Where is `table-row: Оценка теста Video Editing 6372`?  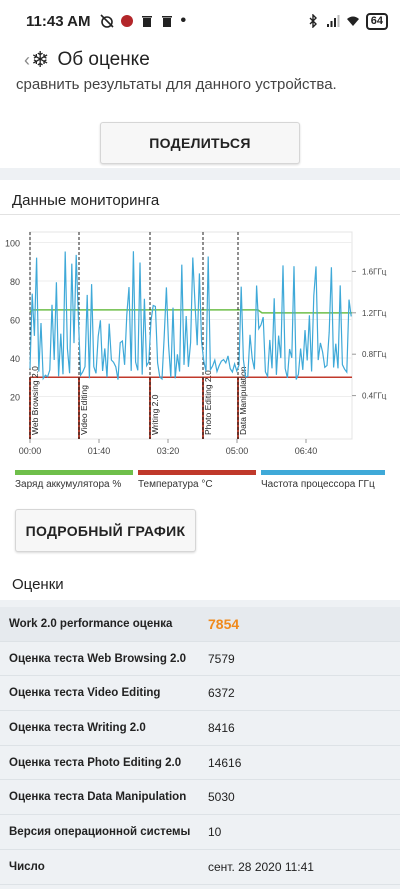 table-row: Оценка теста Video Editing 6372 is located at coordinates (200, 694).